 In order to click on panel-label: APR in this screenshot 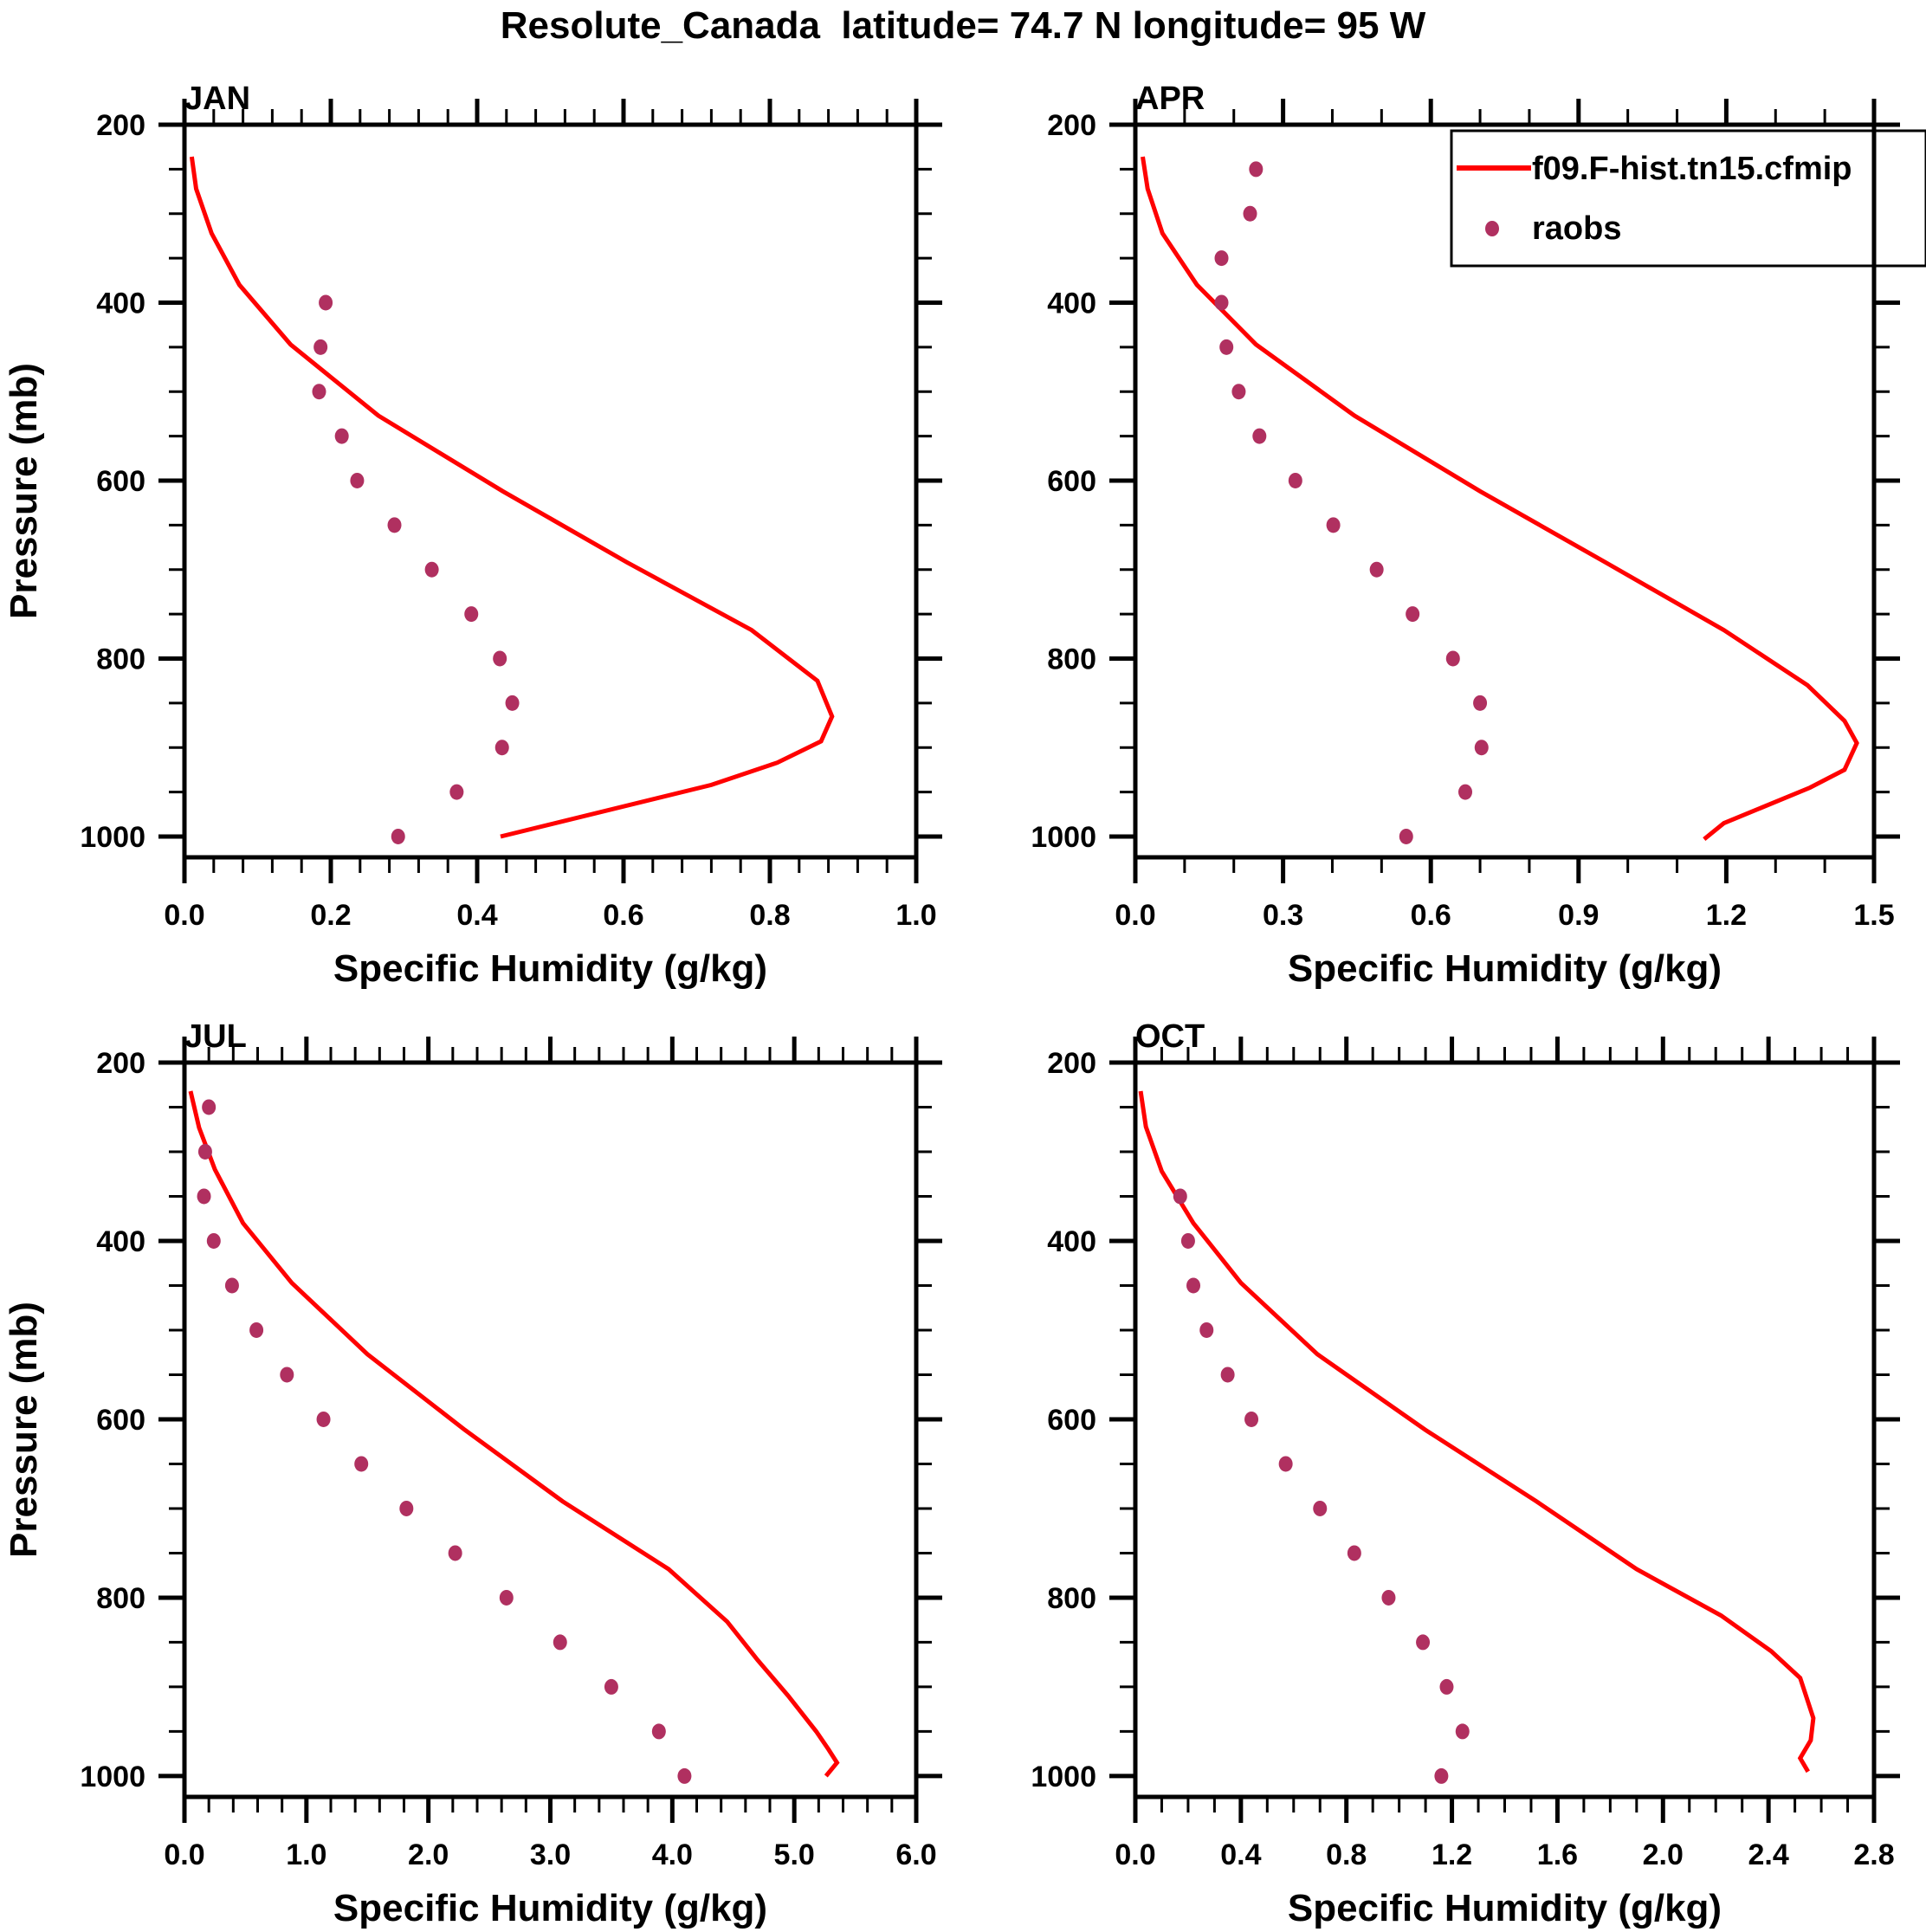, I will do `click(1170, 99)`.